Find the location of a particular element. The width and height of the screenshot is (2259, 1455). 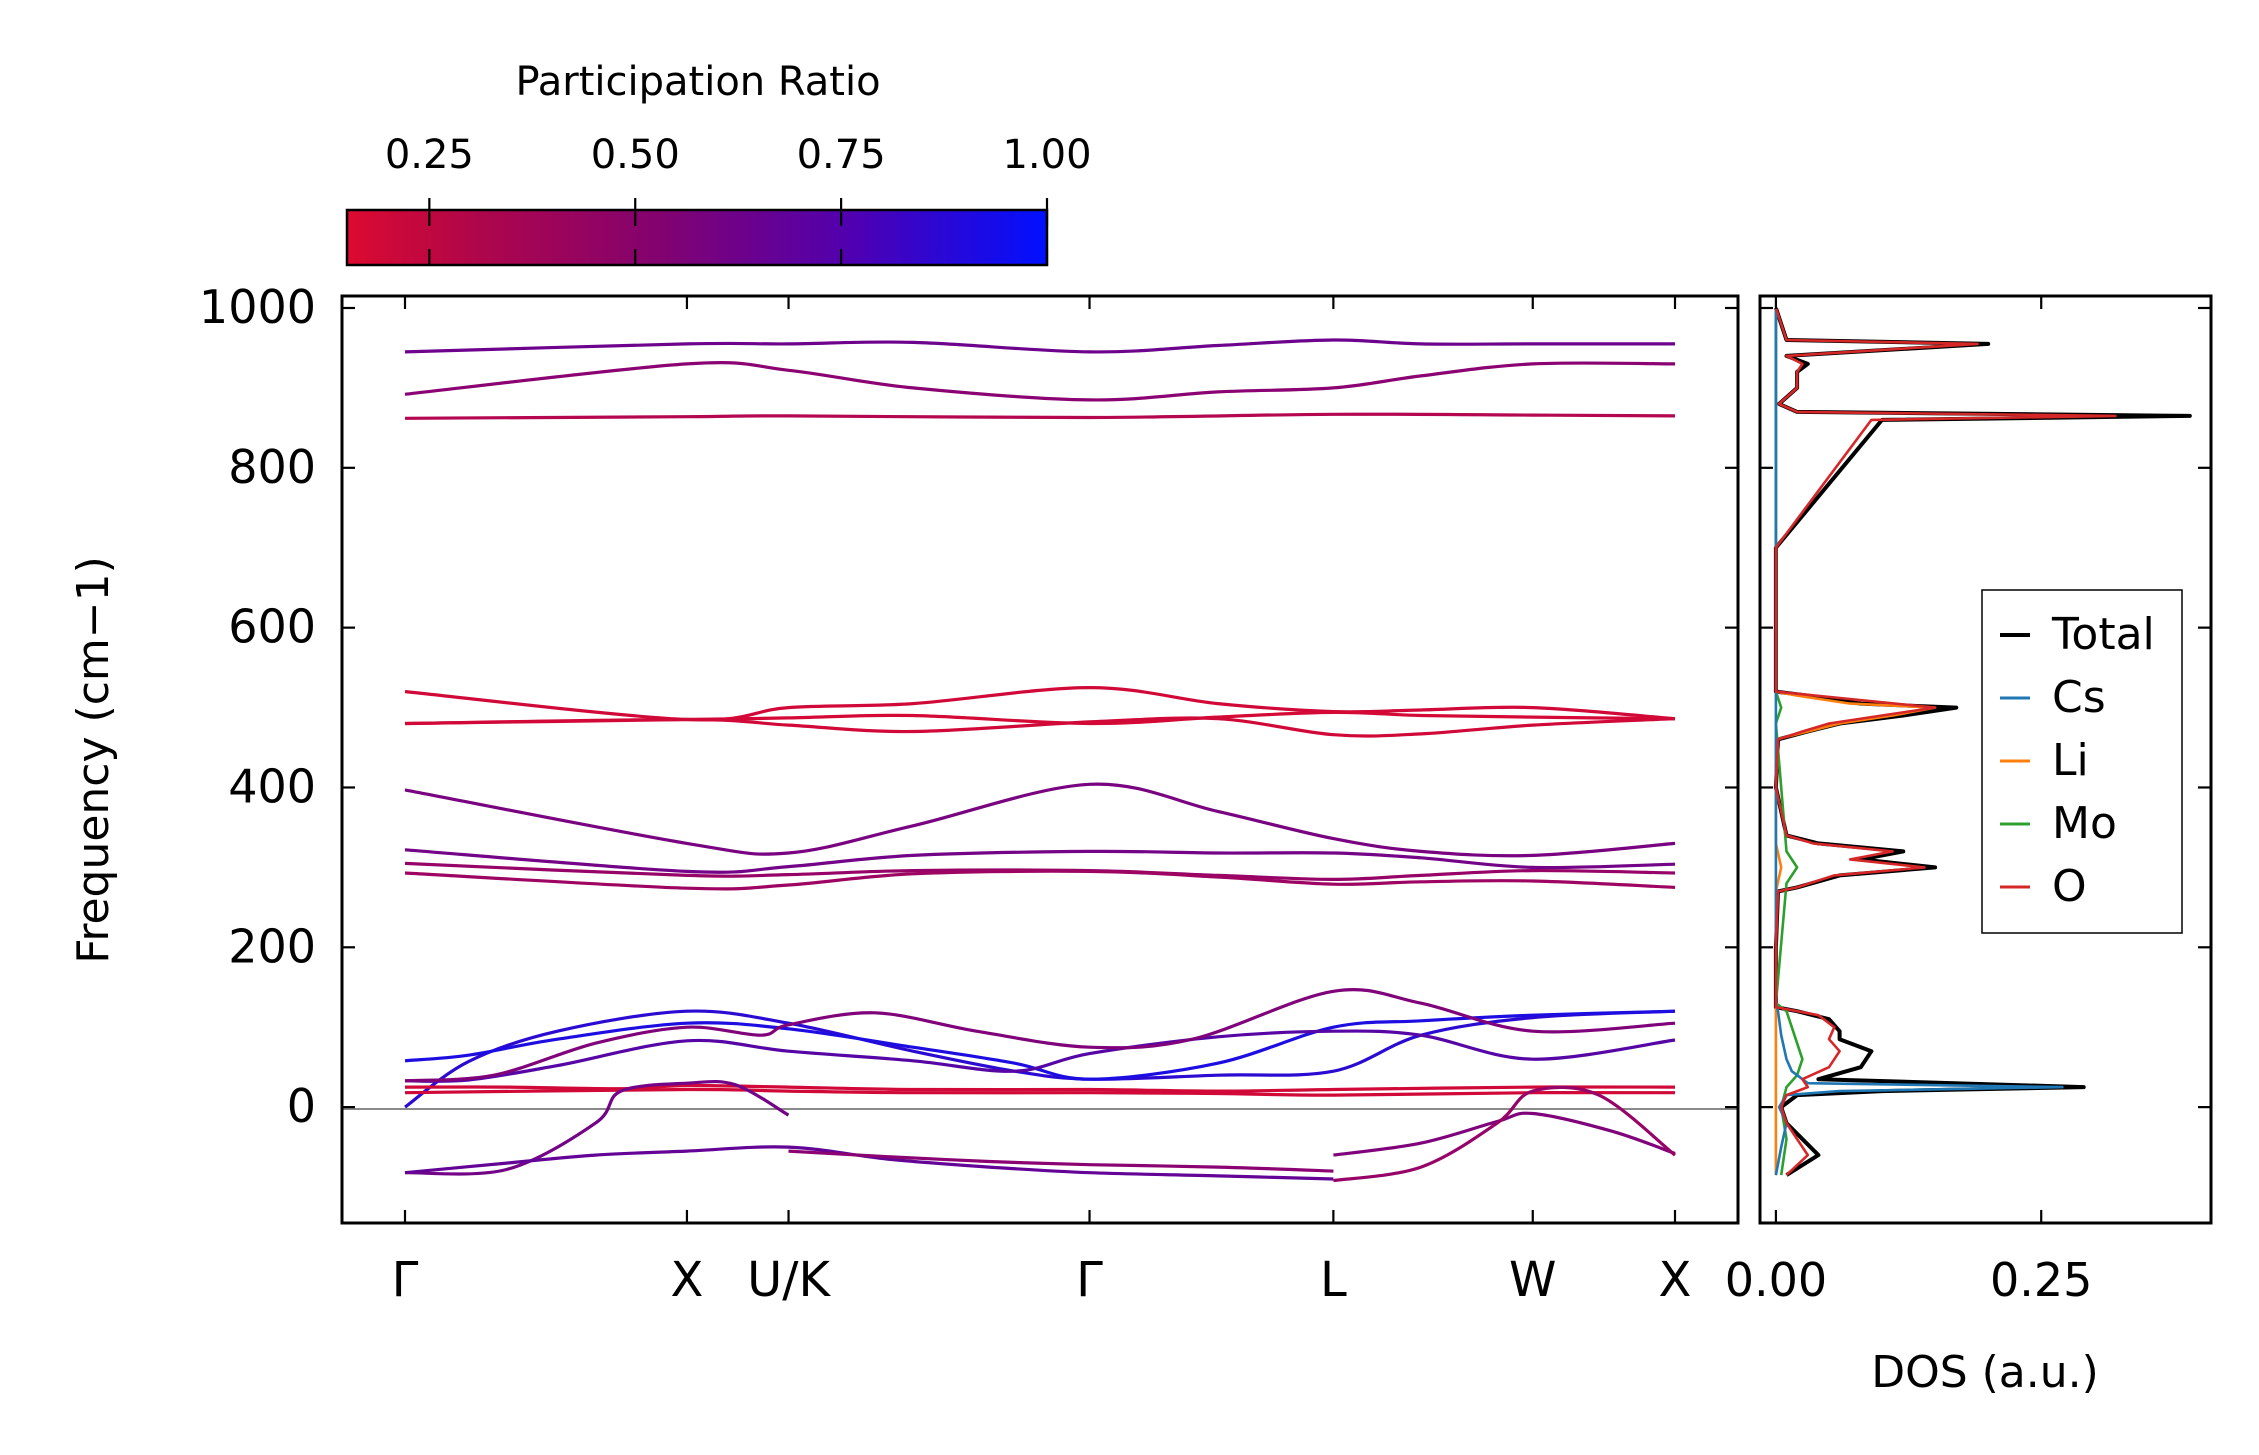

legend-label: Mo is located at coordinates (2084, 823).